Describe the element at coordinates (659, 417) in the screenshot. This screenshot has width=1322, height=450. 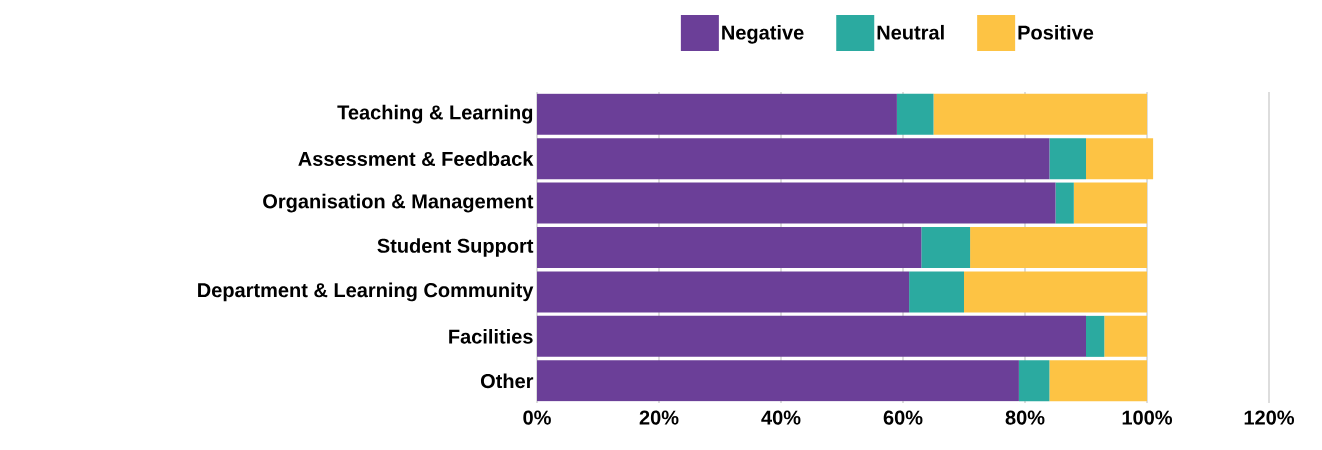
I see `x-tick-label: 20%` at that location.